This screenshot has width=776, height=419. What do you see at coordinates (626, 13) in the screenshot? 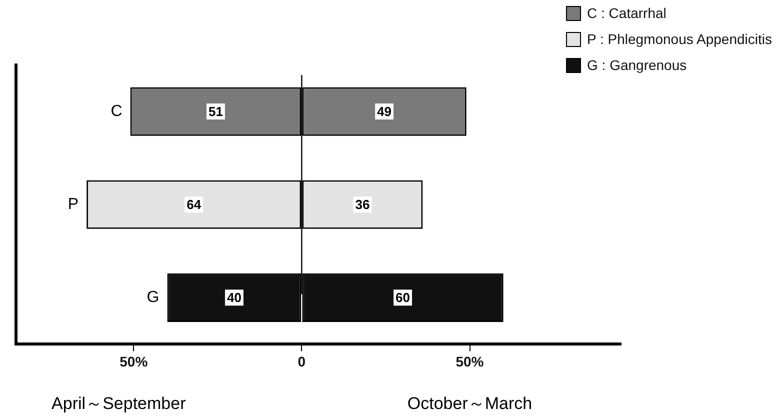
I see `legend-label: C : Catarrhal` at bounding box center [626, 13].